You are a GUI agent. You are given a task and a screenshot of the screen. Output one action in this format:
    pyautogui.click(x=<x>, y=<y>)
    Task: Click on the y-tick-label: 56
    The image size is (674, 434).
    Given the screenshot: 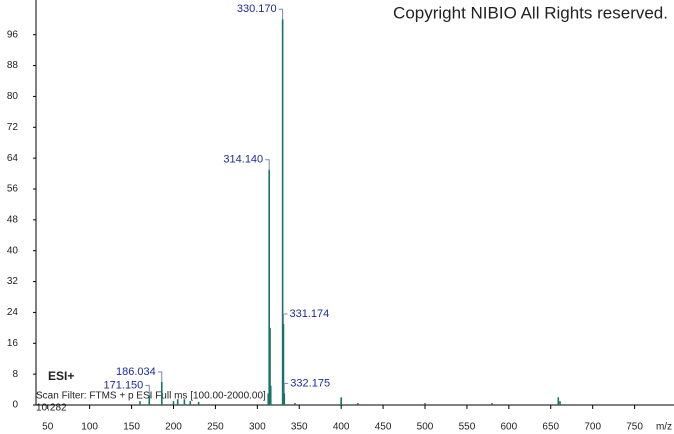 What is the action you would take?
    pyautogui.click(x=13, y=189)
    